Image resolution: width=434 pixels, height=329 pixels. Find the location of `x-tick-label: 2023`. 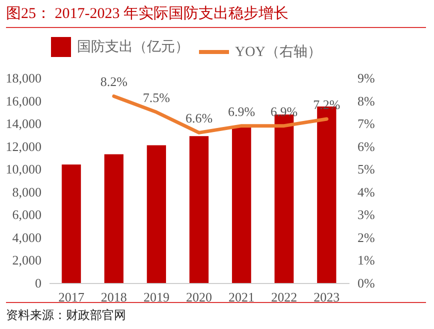

x-tick-label: 2023 is located at coordinates (327, 297).